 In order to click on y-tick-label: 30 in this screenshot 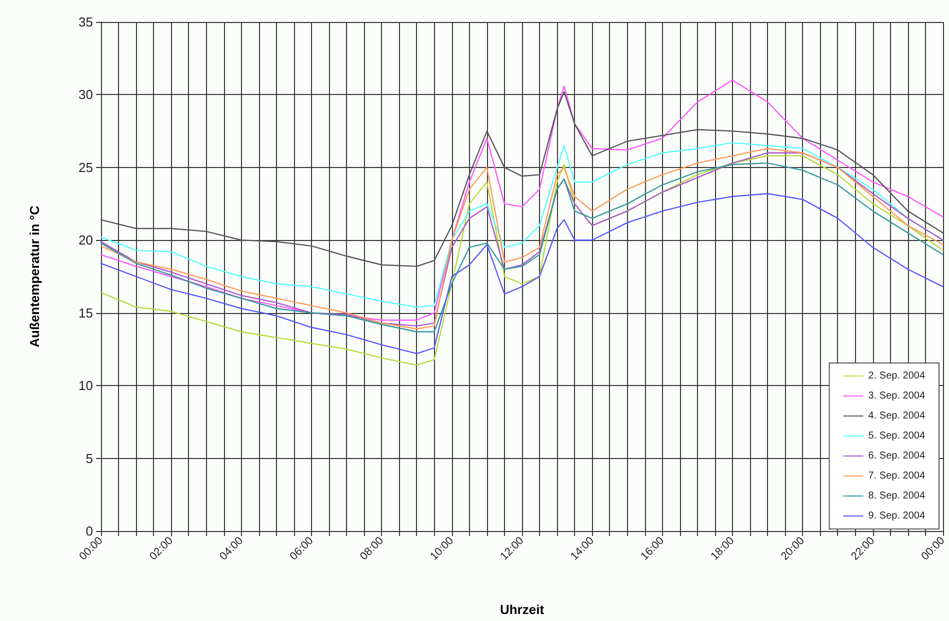, I will do `click(85, 94)`.